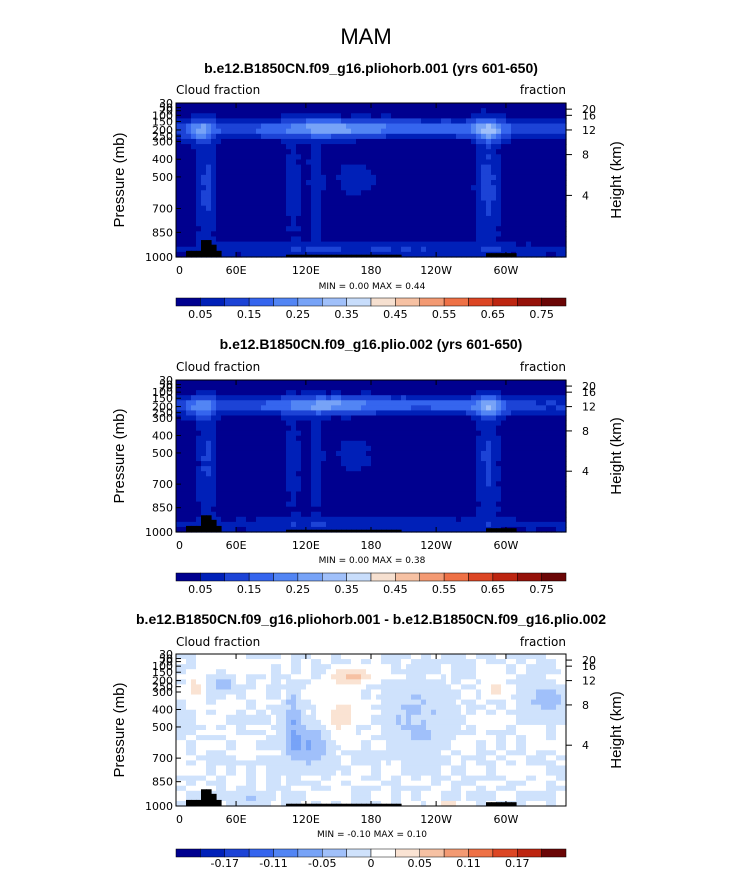 This screenshot has height=888, width=733. Describe the element at coordinates (237, 577) in the screenshot. I see `colorbar-swatch` at that location.